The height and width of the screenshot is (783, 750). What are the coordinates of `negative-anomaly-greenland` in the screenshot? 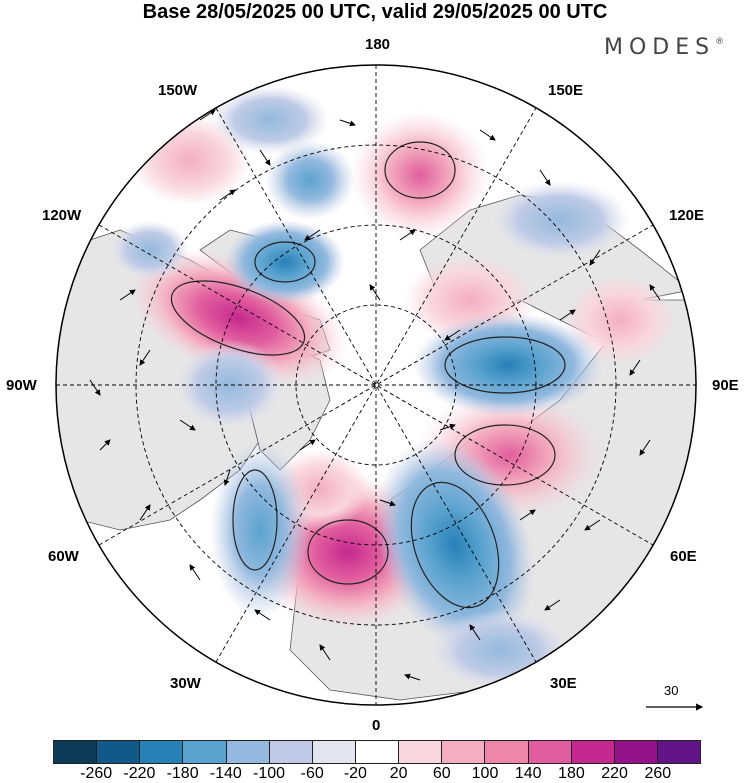 It's located at (230, 385).